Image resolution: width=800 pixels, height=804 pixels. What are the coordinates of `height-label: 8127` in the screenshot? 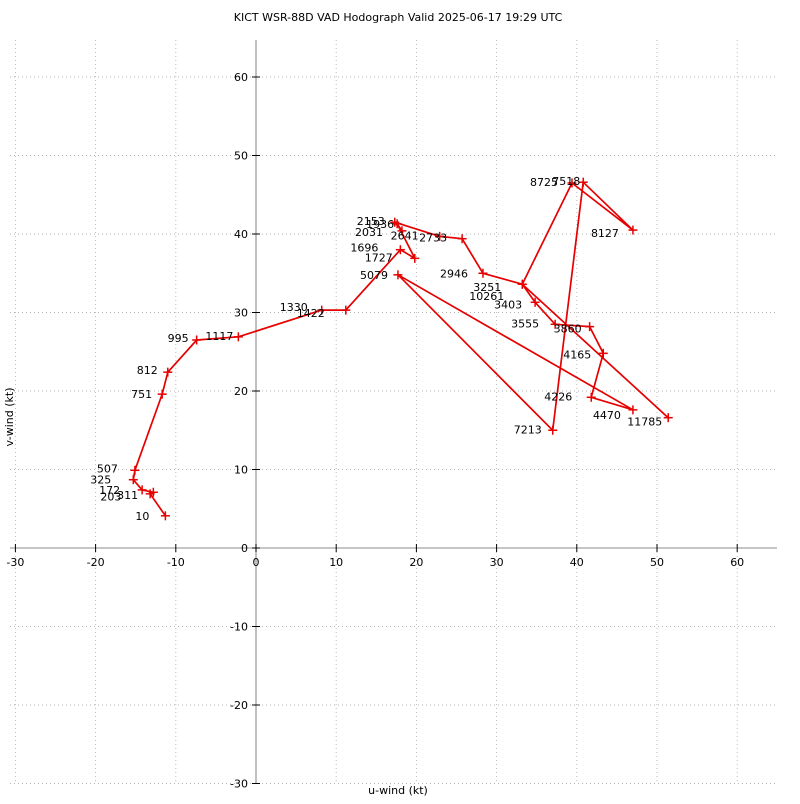 It's located at (605, 233).